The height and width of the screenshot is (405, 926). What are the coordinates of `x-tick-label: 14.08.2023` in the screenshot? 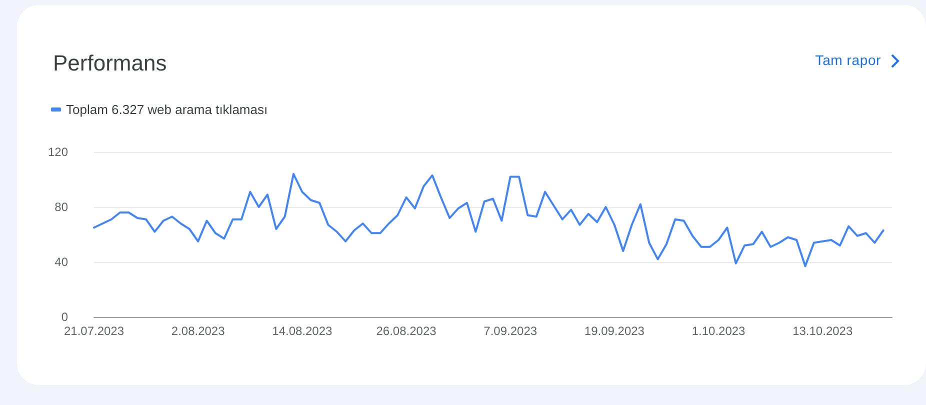 It's located at (302, 331).